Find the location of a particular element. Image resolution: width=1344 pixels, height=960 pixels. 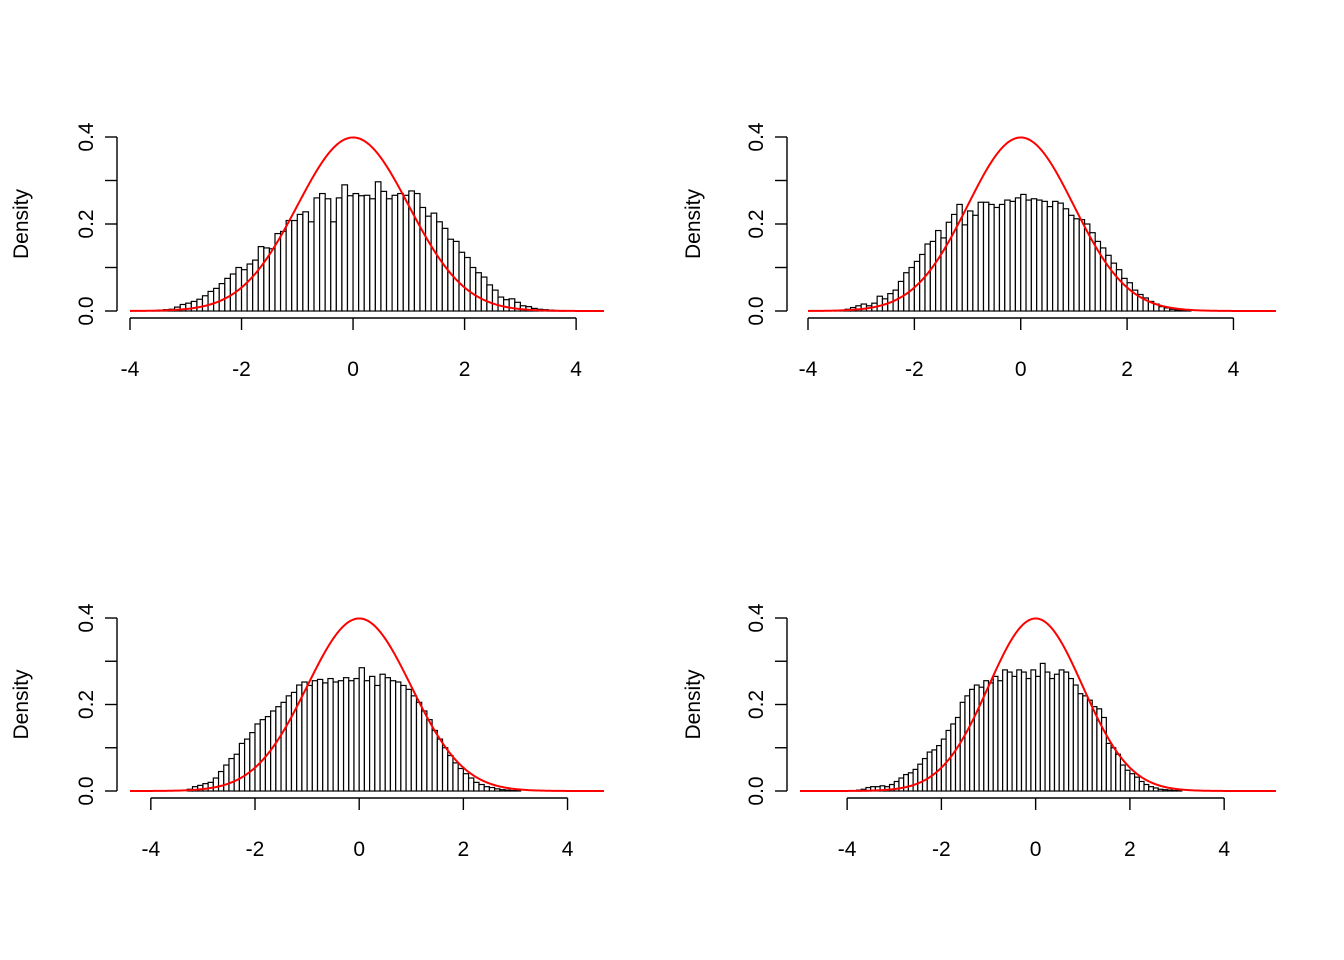

y-axis-title: Density is located at coordinates (693, 223).